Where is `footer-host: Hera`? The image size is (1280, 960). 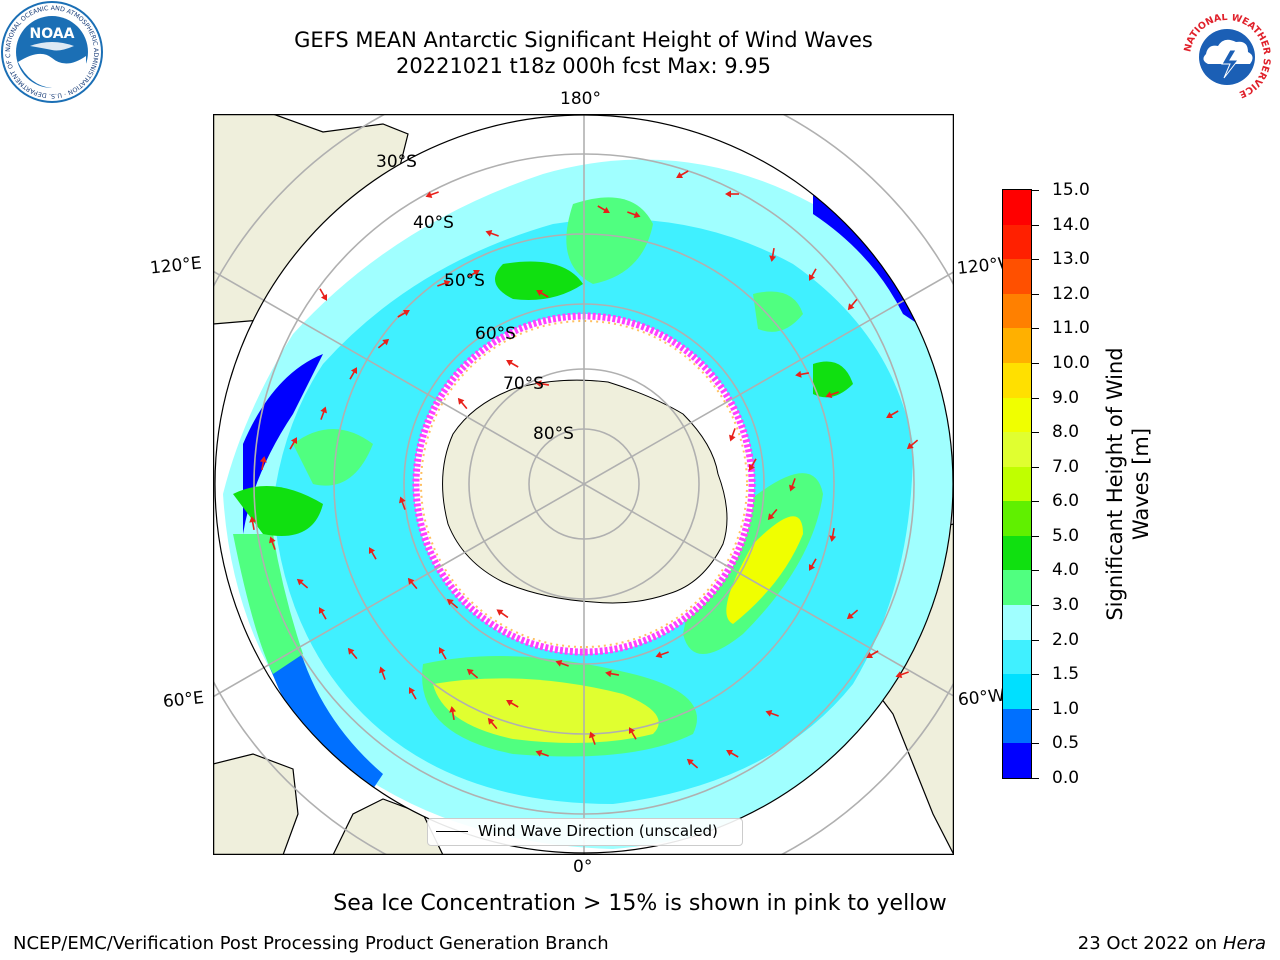
footer-host: Hera is located at coordinates (1244, 943).